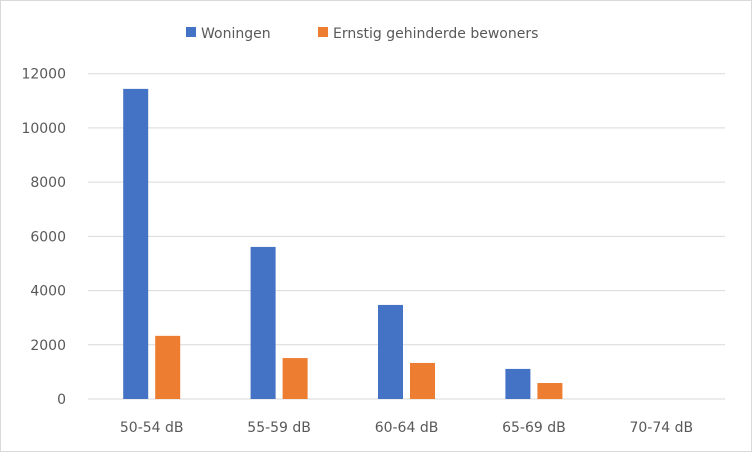 The image size is (752, 452). I want to click on legend-label-1: Ernstig gehinderde bewoners, so click(435, 34).